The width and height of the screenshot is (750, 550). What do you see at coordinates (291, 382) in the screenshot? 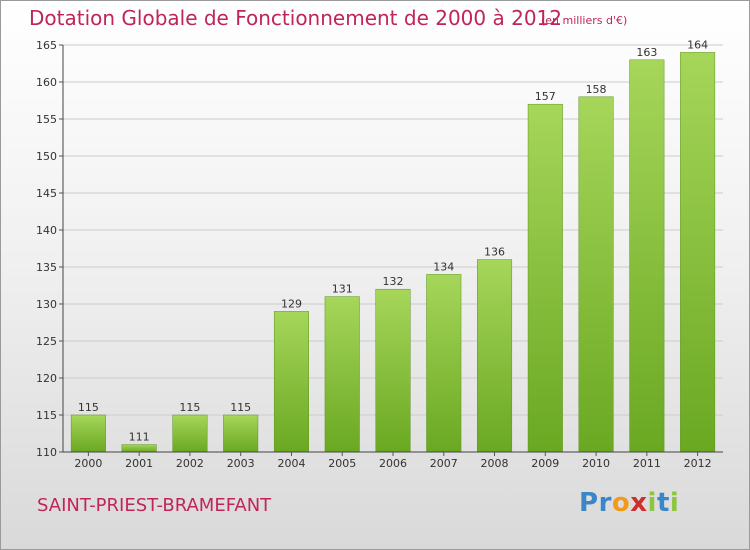
I see `bar-2004` at bounding box center [291, 382].